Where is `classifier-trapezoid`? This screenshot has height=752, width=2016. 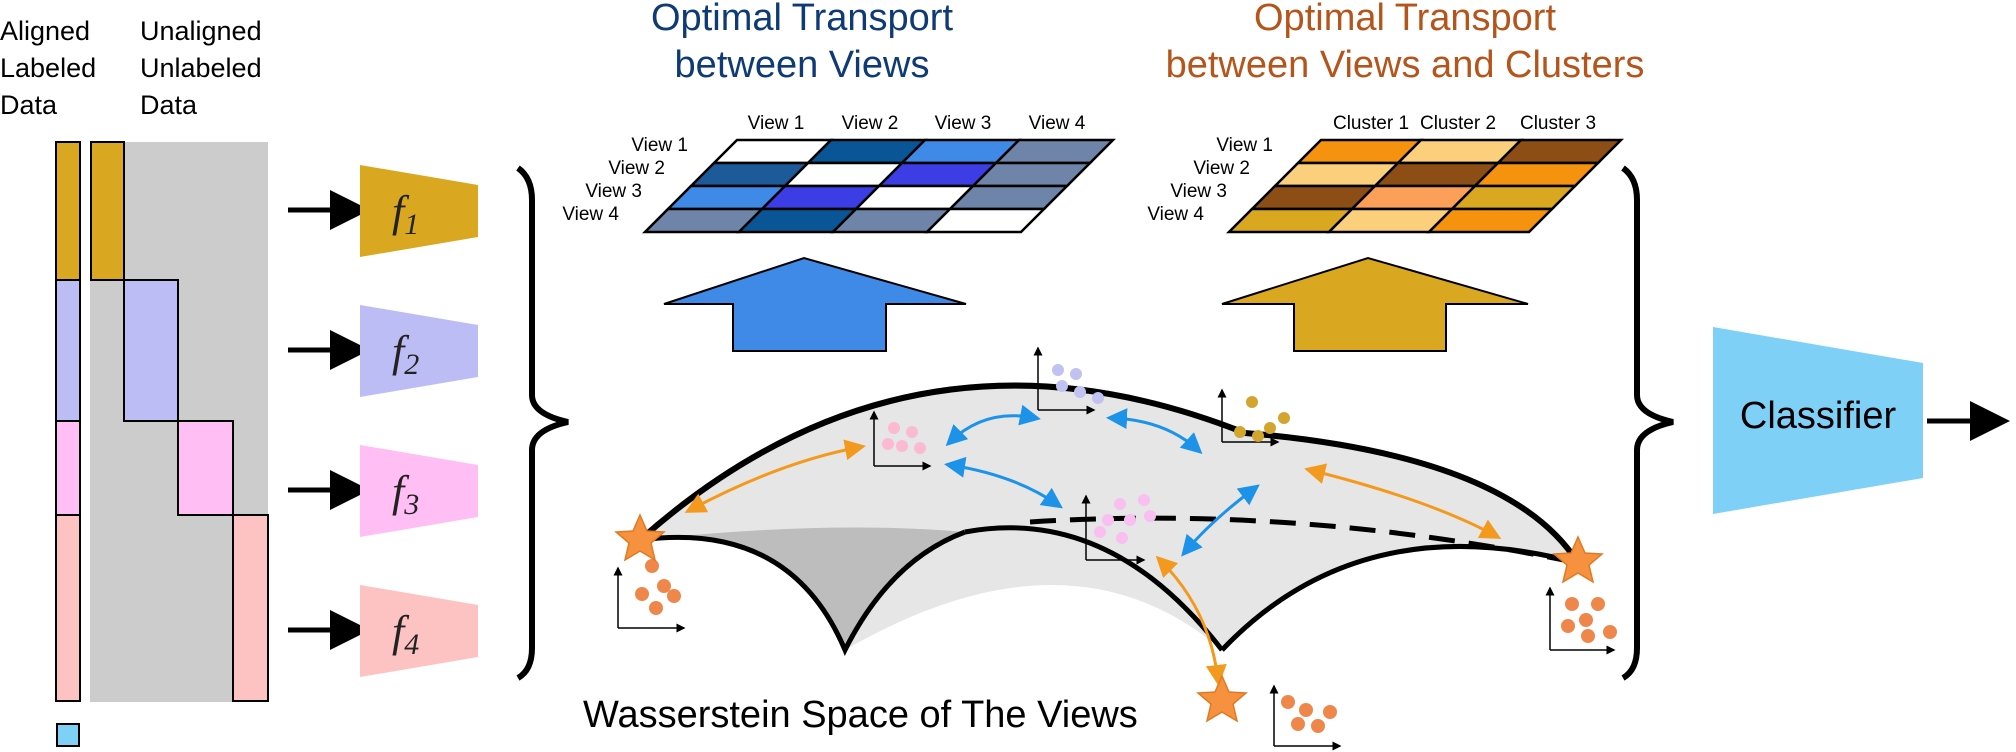
classifier-trapezoid is located at coordinates (1818, 420).